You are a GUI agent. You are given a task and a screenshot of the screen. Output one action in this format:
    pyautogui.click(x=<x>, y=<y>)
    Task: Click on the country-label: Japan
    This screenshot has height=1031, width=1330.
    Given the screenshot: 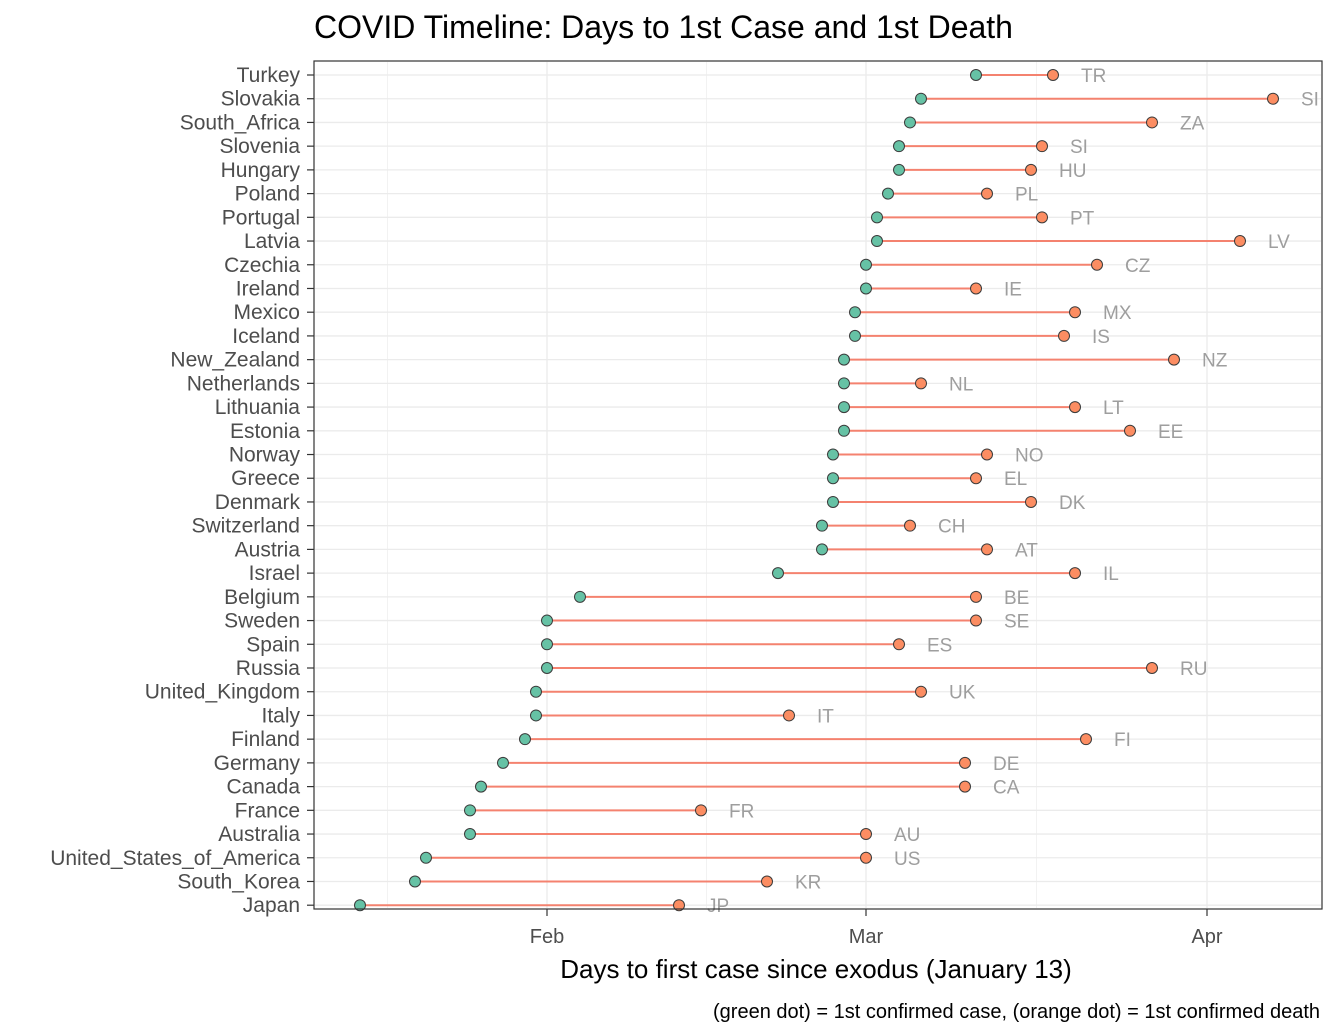 What is the action you would take?
    pyautogui.click(x=271, y=905)
    